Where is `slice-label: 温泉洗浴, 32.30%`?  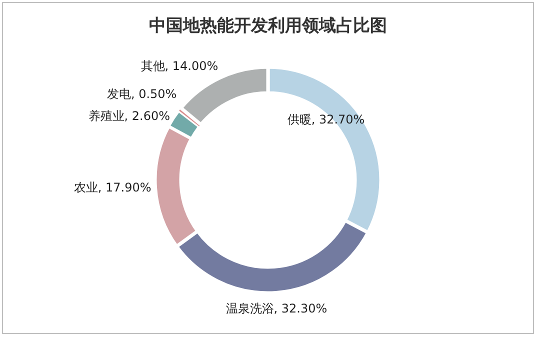 slice-label: 温泉洗浴, 32.30% is located at coordinates (277, 309).